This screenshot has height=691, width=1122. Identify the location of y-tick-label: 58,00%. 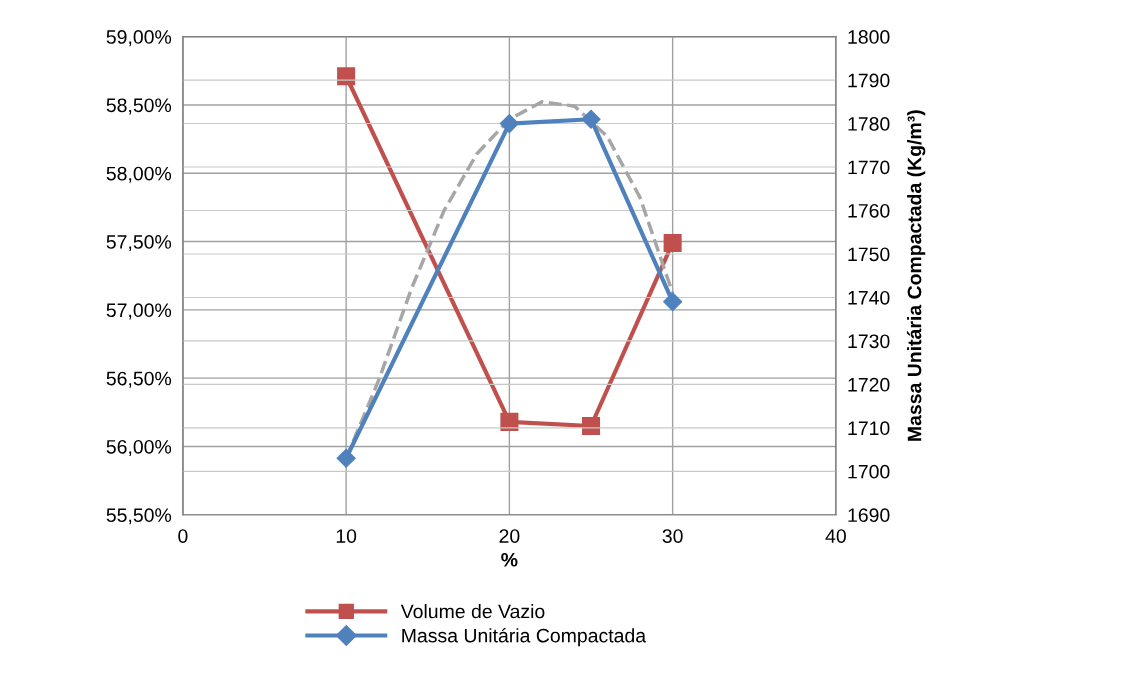
(139, 174).